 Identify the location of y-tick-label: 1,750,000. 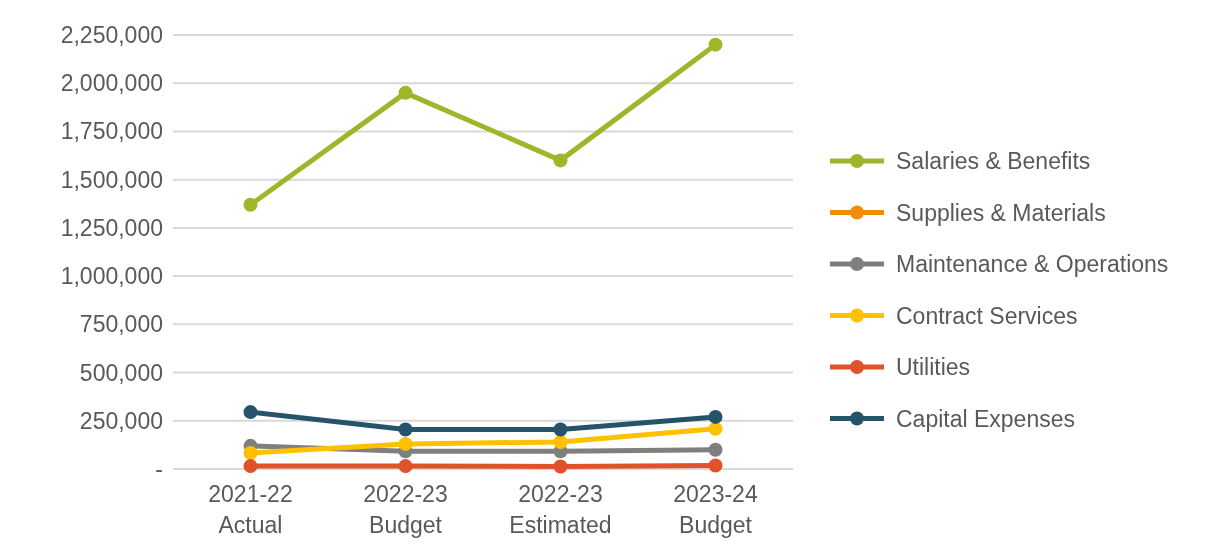
(111, 131).